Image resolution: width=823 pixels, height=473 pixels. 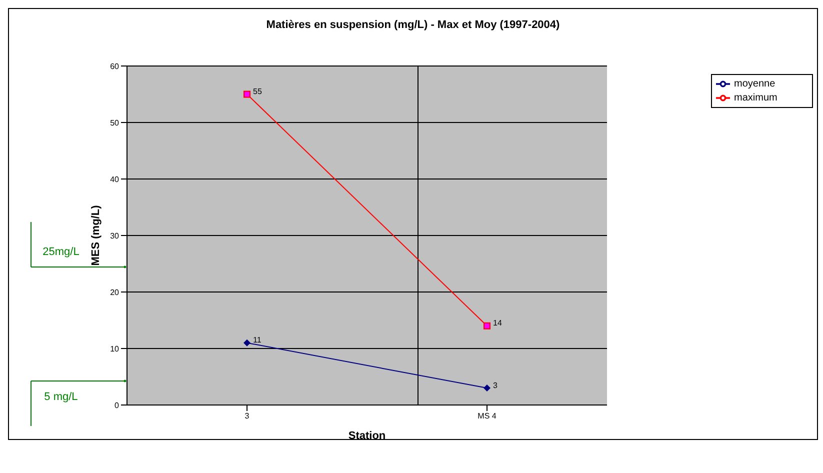 I want to click on data-label: 3, so click(x=495, y=385).